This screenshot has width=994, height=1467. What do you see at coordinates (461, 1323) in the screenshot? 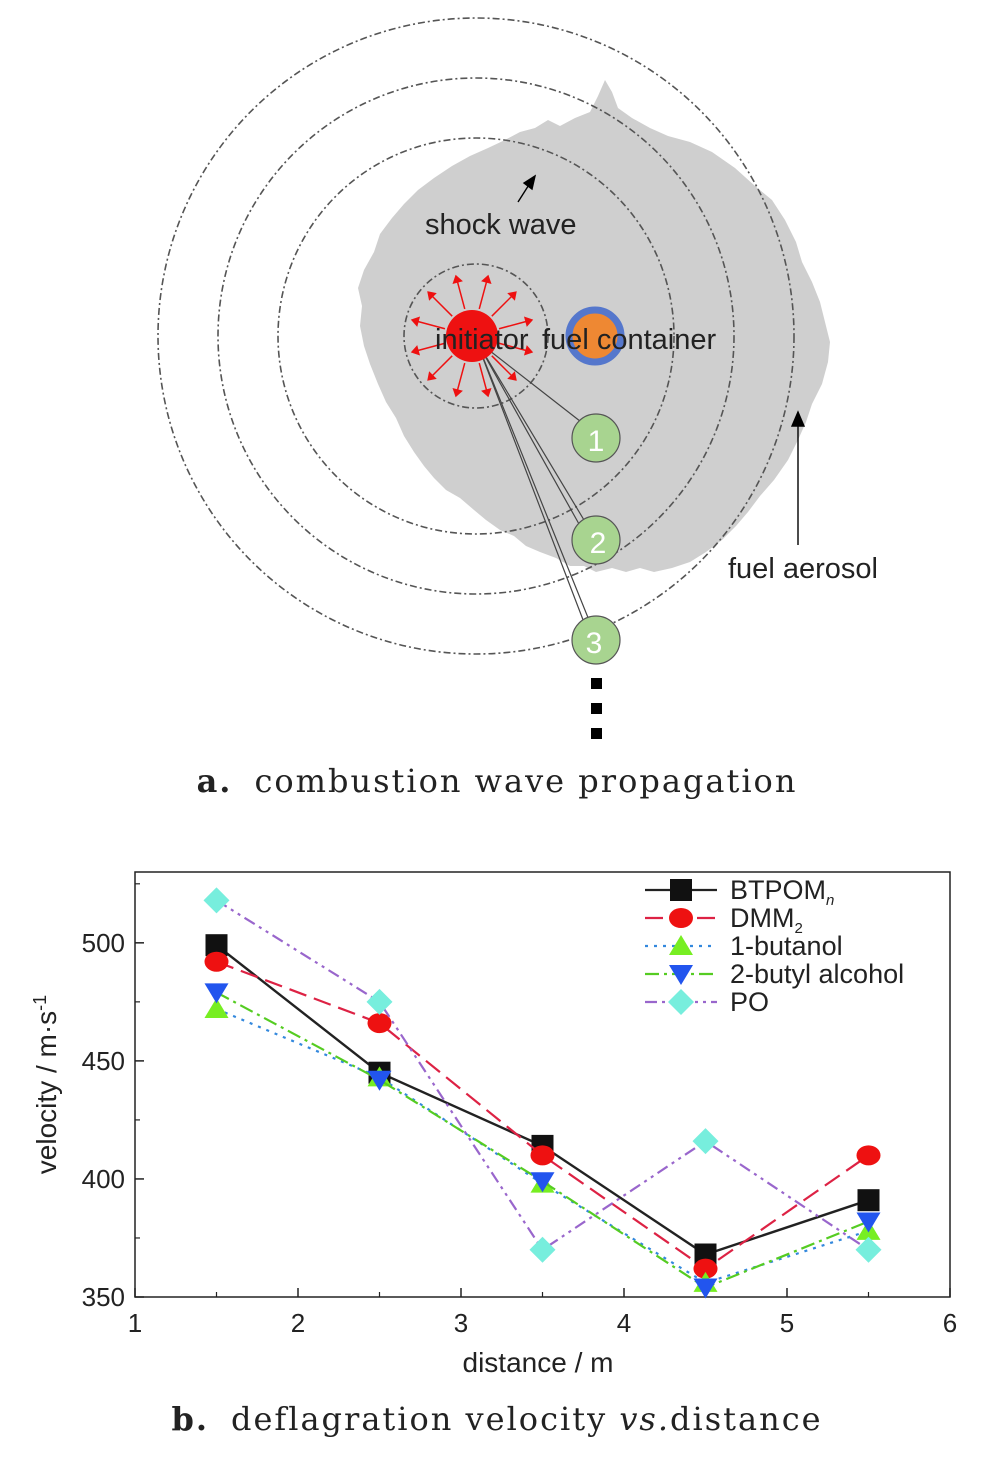
I see `x-tick-label: 3` at bounding box center [461, 1323].